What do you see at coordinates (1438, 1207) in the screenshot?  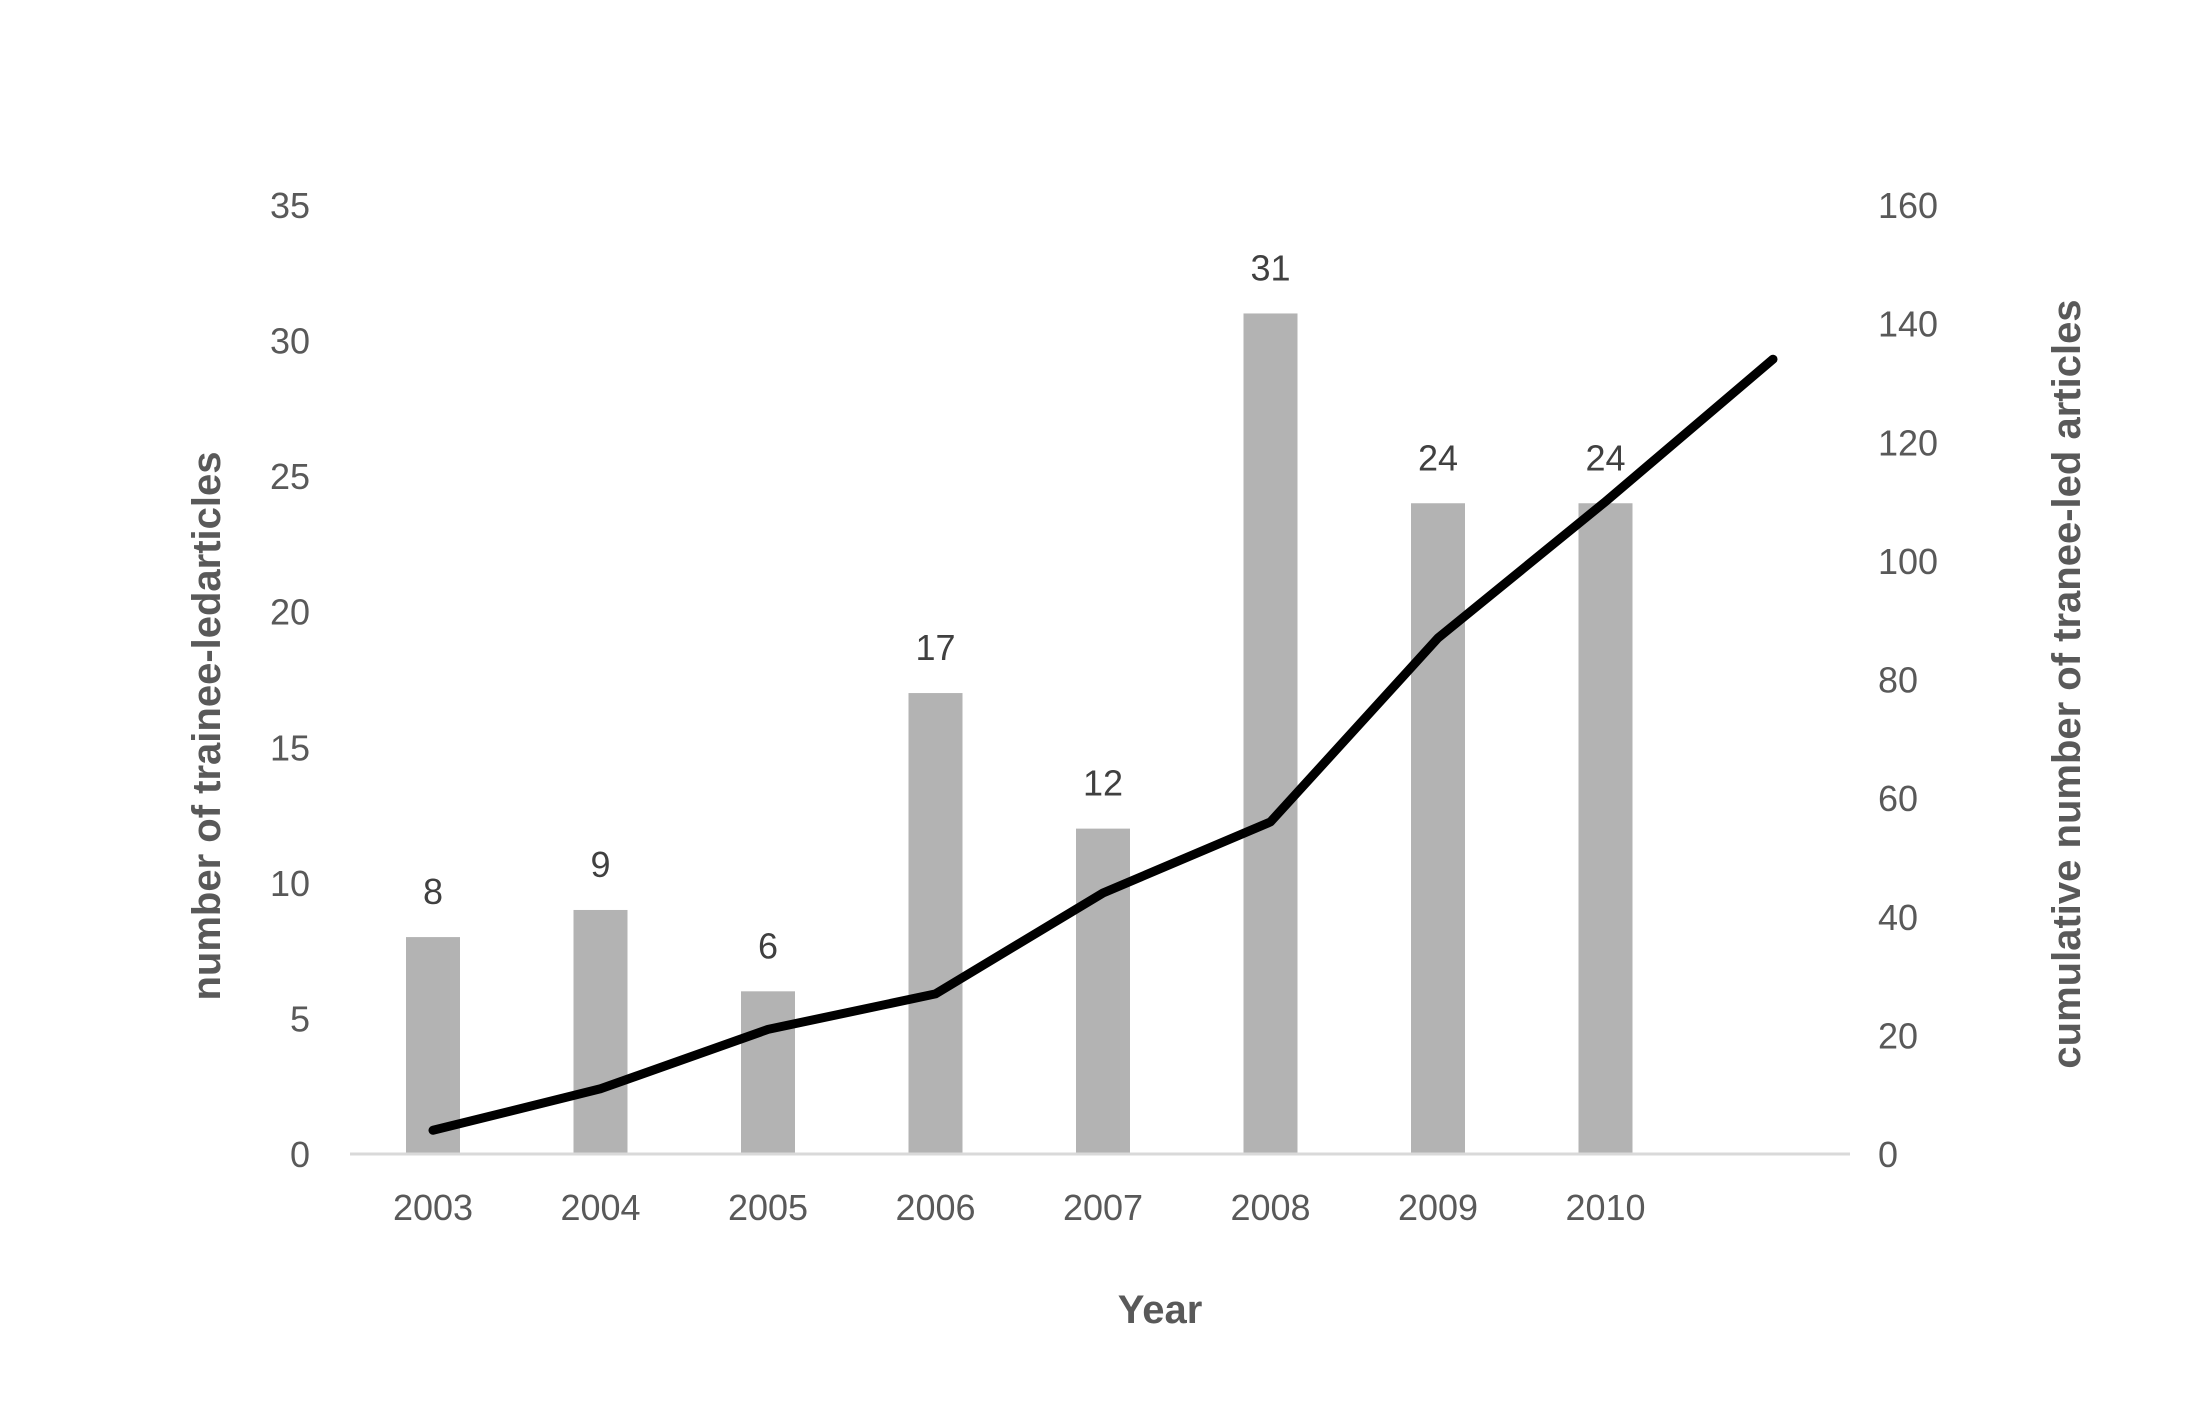 I see `x-tick-2009: 2009` at bounding box center [1438, 1207].